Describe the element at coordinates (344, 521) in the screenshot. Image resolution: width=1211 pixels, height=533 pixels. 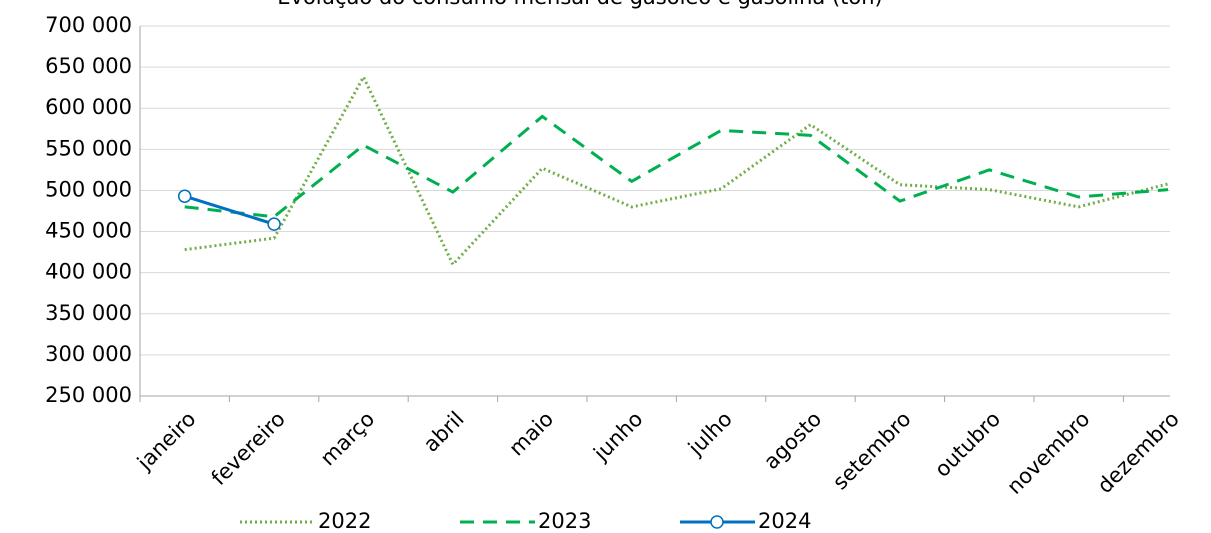
I see `legend-label: 2022` at that location.